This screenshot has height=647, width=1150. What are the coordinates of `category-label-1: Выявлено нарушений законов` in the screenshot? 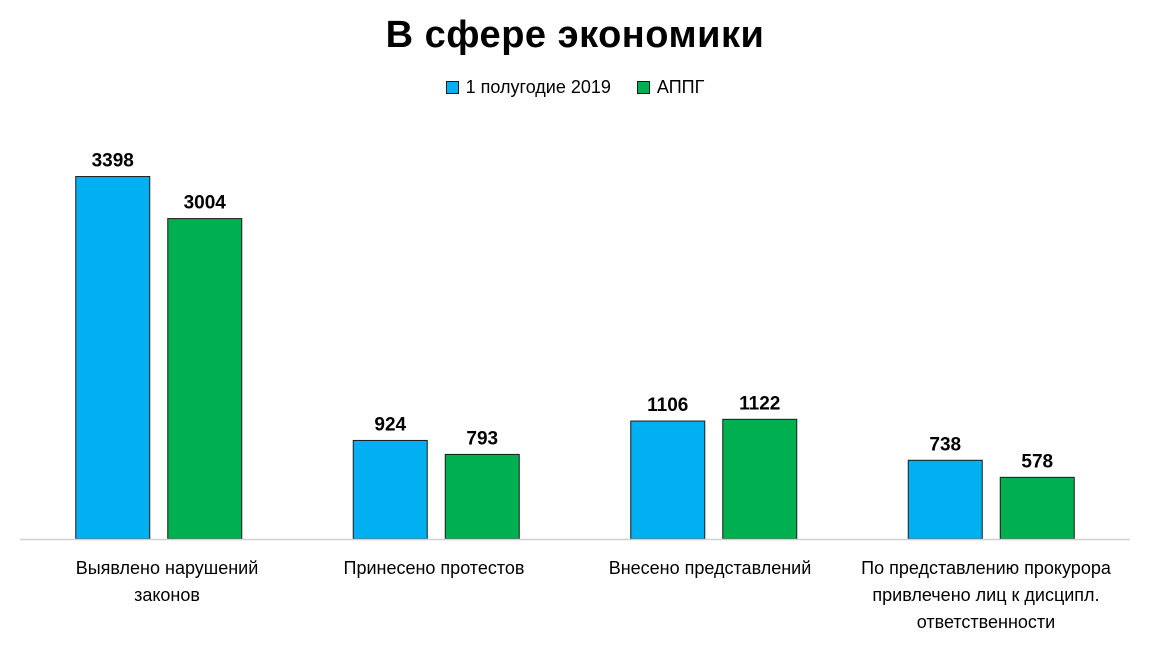 It's located at (167, 581).